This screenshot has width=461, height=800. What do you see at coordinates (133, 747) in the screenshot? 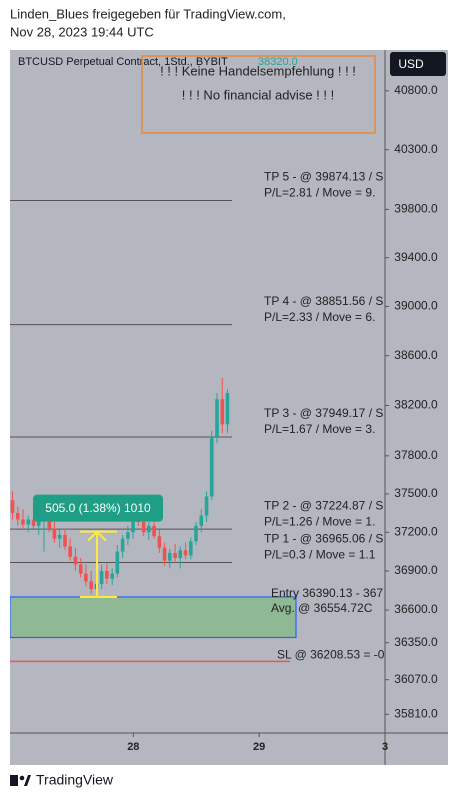
I see `x-tick-label: 28` at bounding box center [133, 747].